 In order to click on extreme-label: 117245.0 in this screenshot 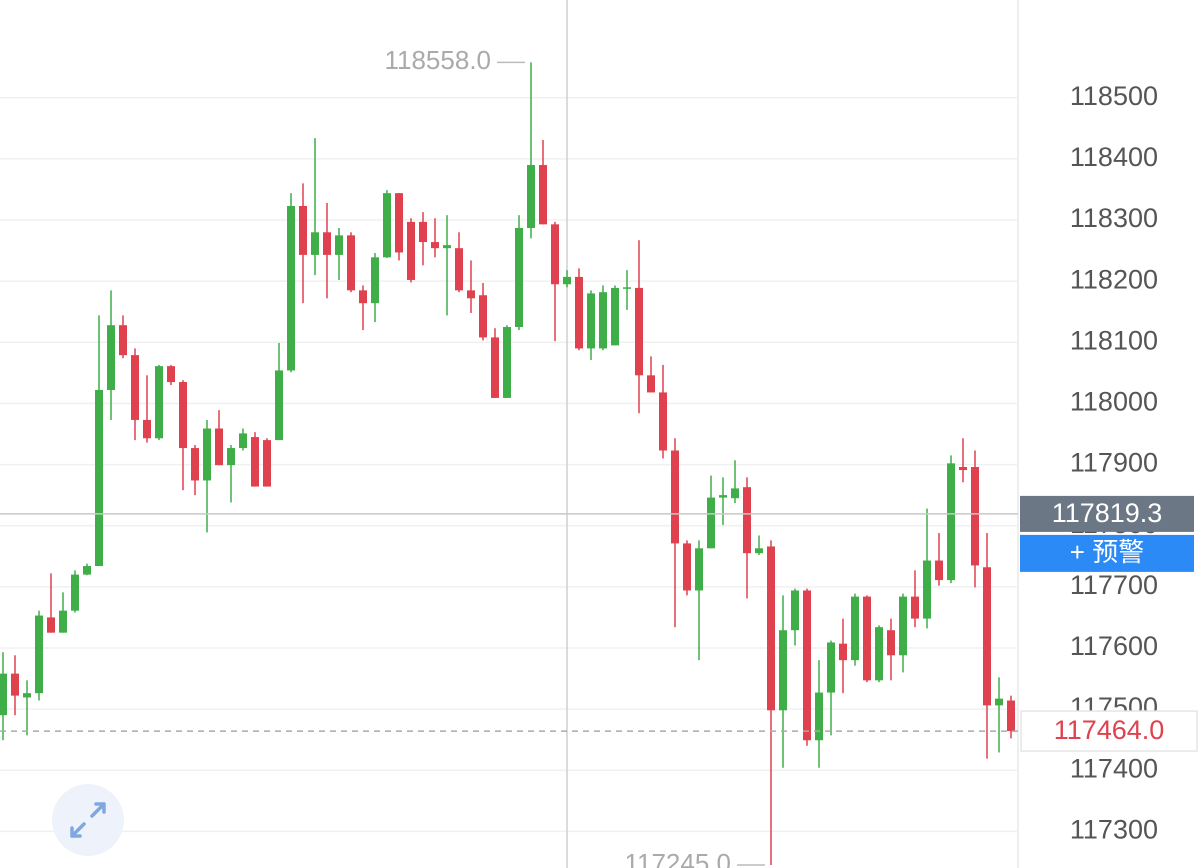, I will do `click(677, 858)`.